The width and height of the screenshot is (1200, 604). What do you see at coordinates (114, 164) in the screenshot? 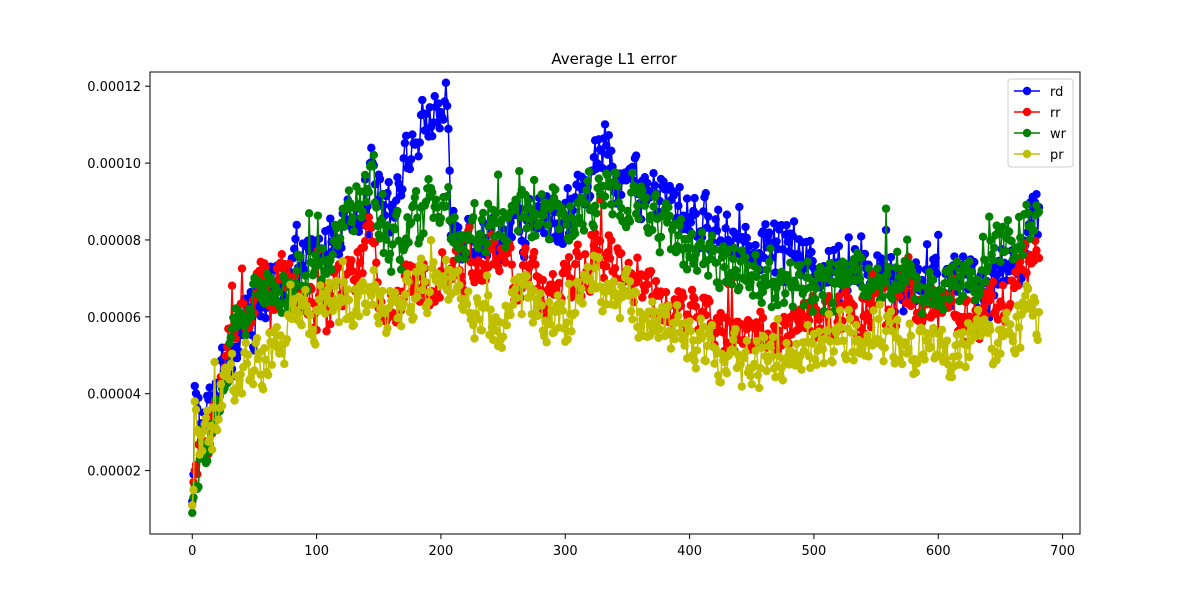
I see `y-tick-label: 0.00010` at bounding box center [114, 164].